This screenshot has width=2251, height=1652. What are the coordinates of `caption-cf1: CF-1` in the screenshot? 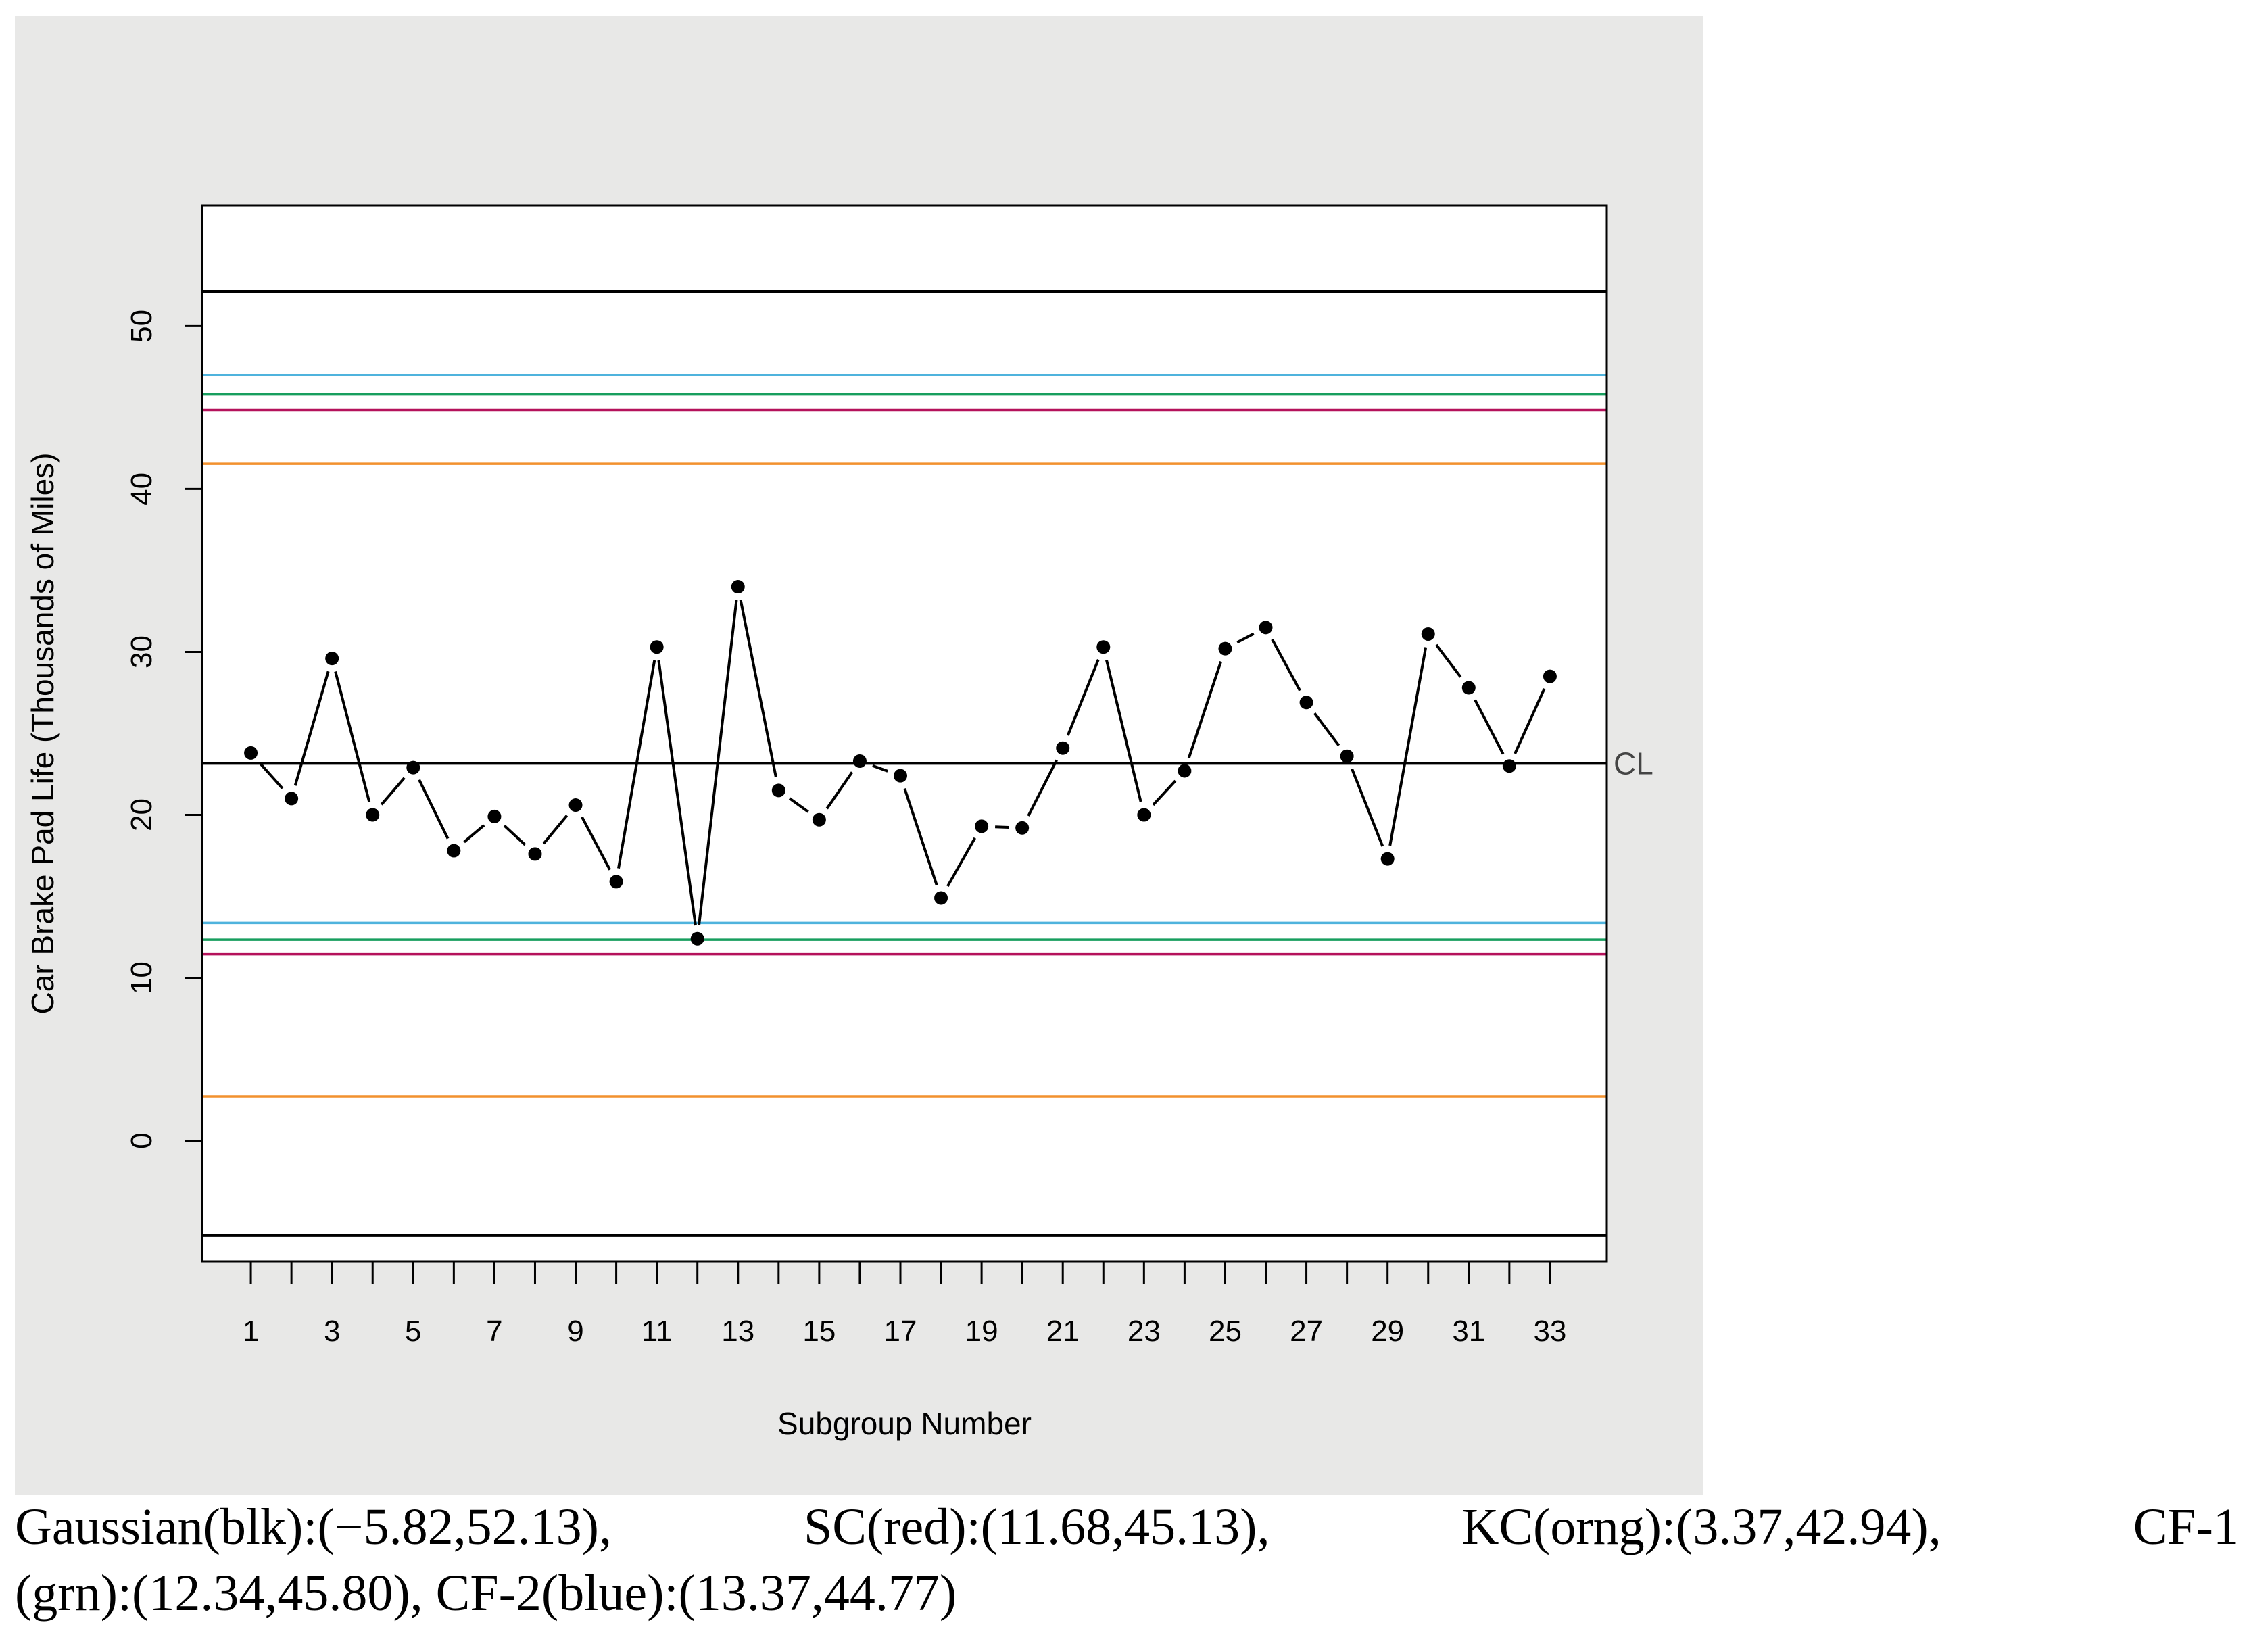 It's located at (2186, 1527).